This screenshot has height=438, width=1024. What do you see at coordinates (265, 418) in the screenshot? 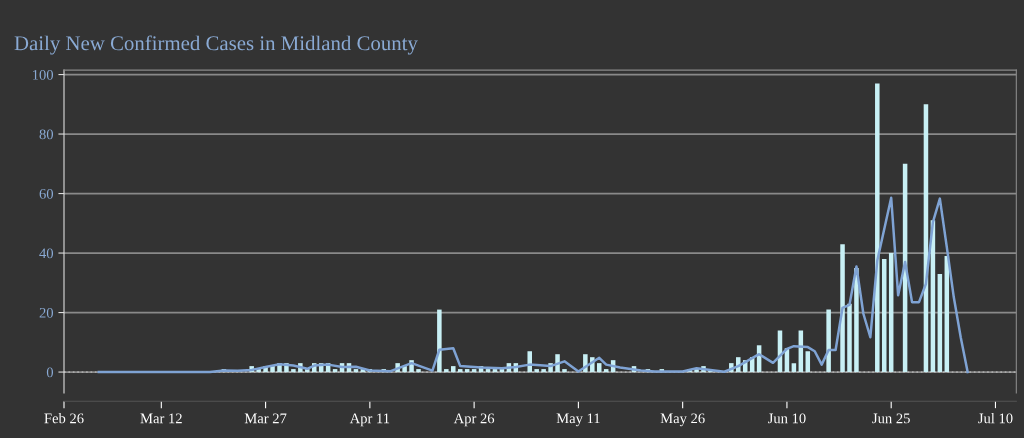
I see `x-tick-label: Mar 27` at bounding box center [265, 418].